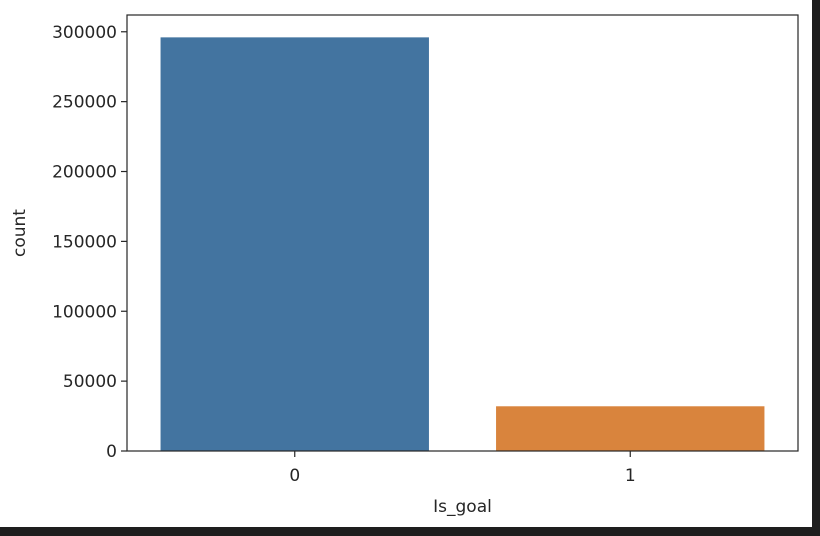  Describe the element at coordinates (111, 452) in the screenshot. I see `y-tick-label: 0` at that location.